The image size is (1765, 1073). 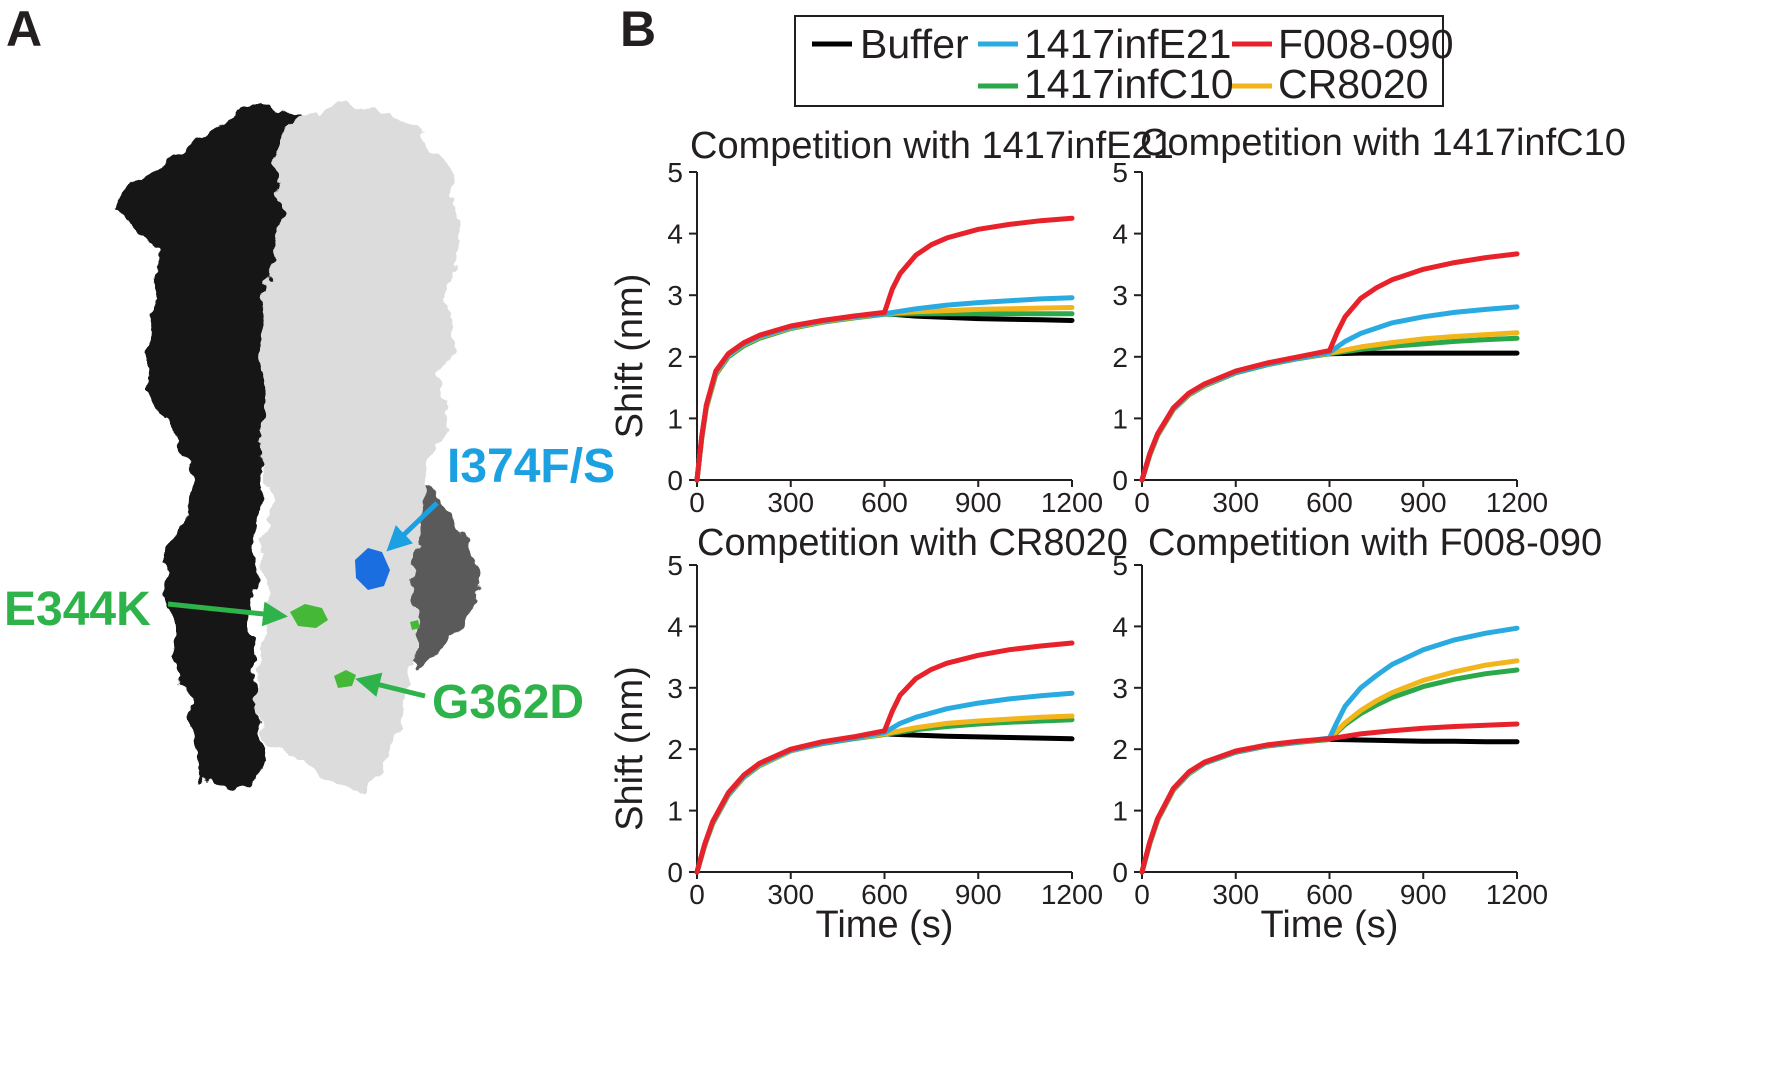 I want to click on legend-entry: Buffer, so click(x=890, y=44).